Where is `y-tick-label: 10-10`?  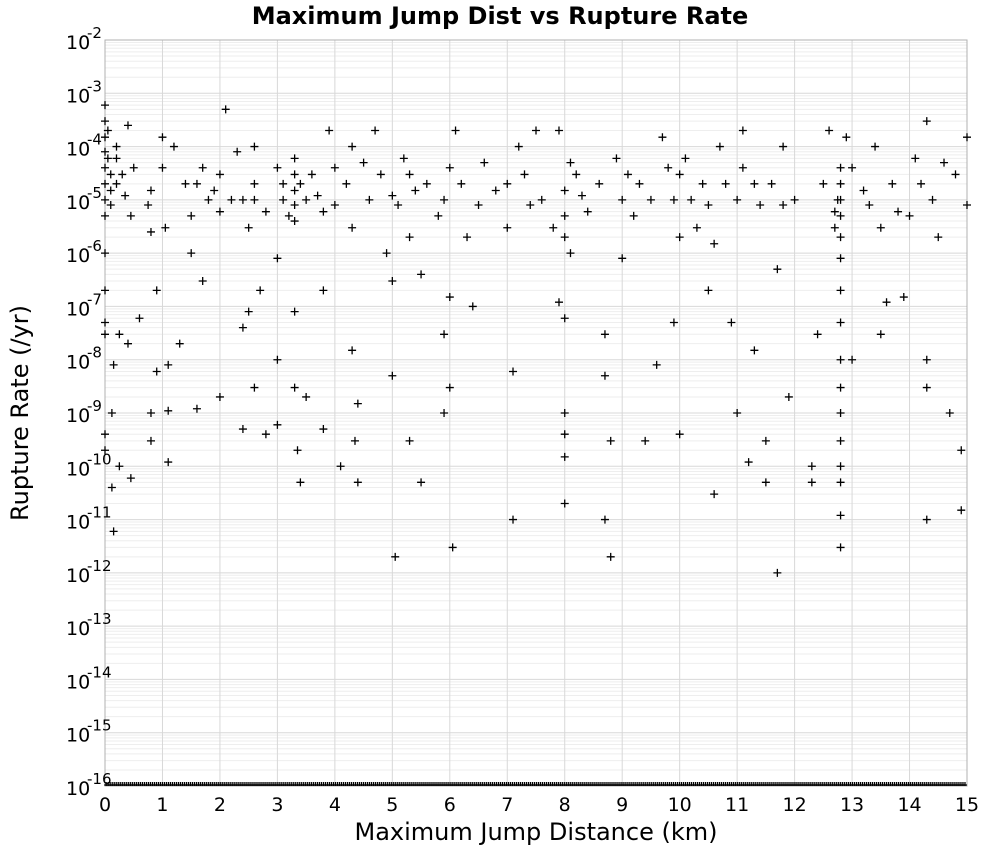
y-tick-label: 10-10 is located at coordinates (89, 465).